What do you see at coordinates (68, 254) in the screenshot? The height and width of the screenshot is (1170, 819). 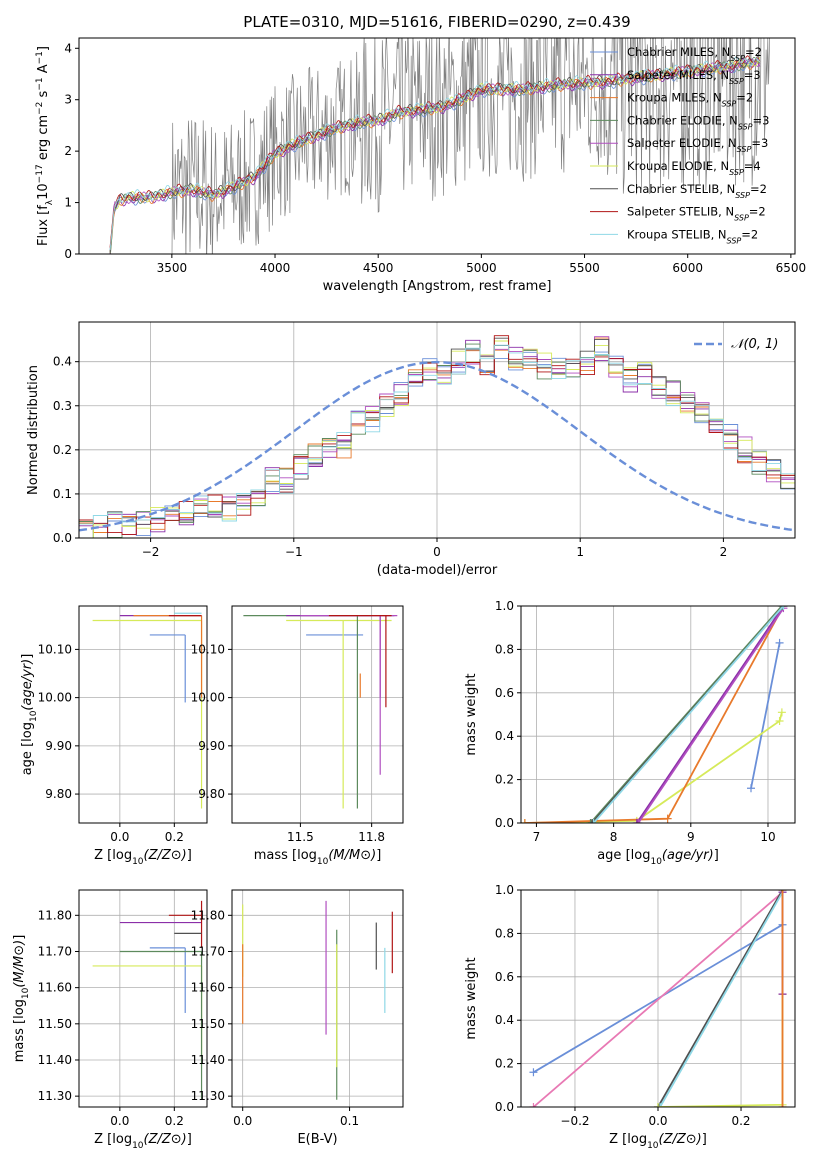 I see `y-tick-label: 0` at bounding box center [68, 254].